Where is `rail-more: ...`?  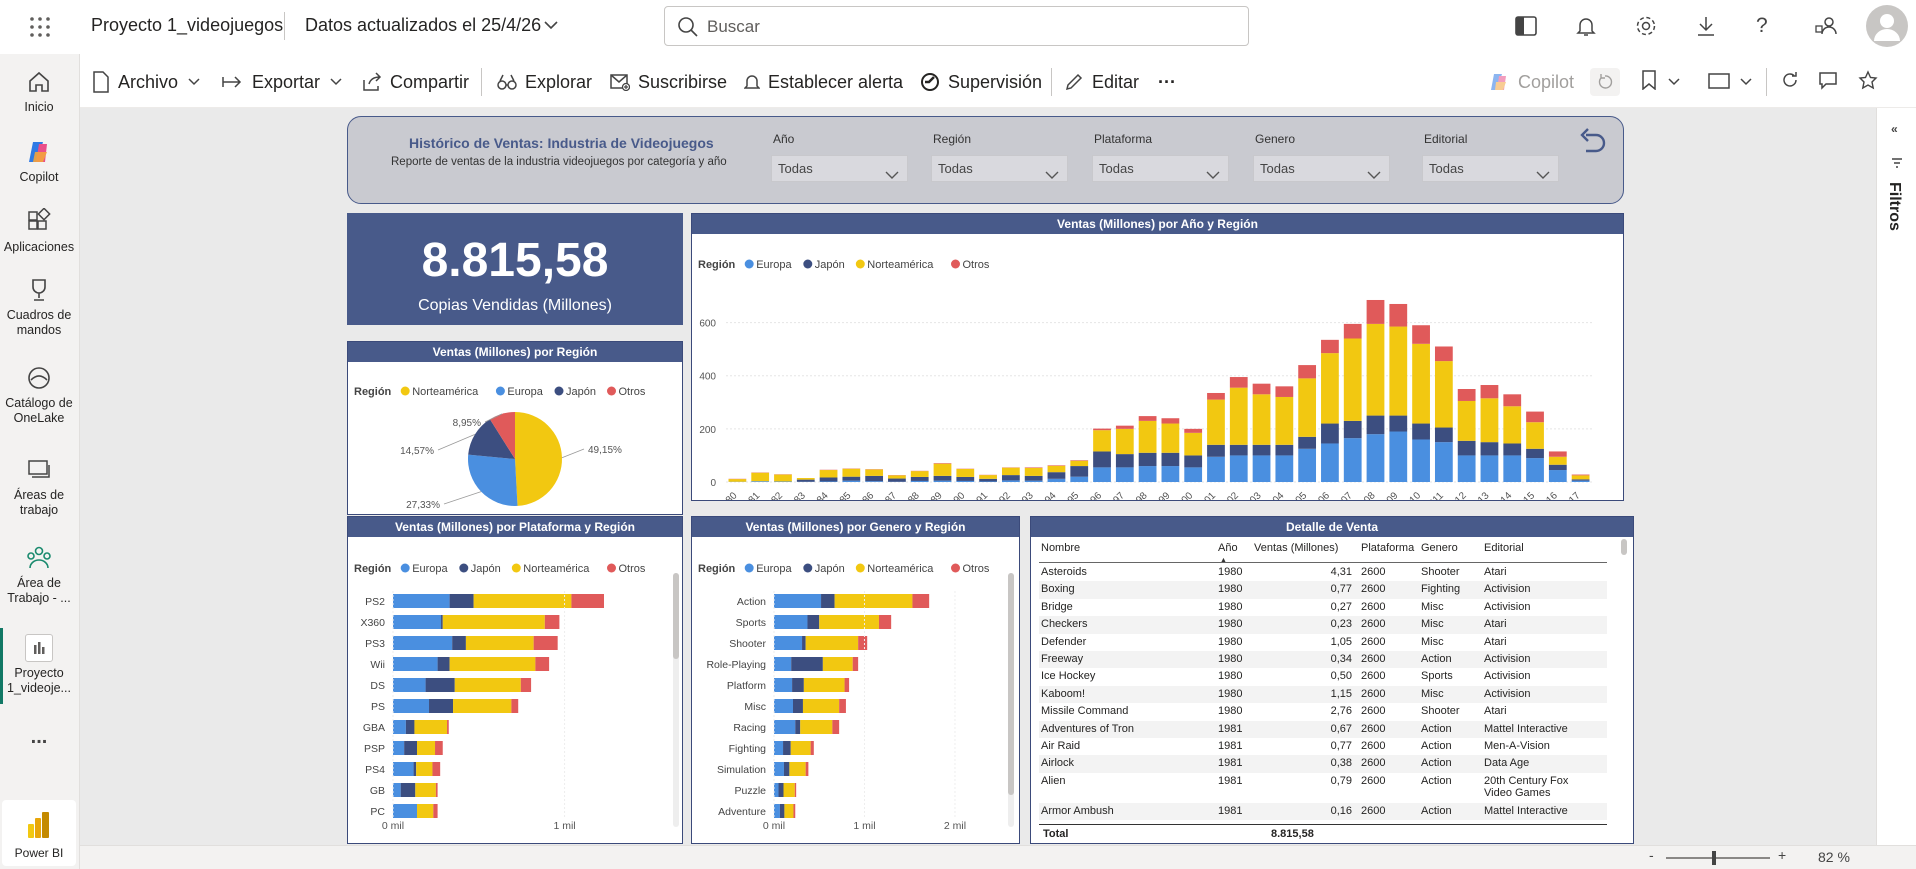 rail-more: ... is located at coordinates (39, 737).